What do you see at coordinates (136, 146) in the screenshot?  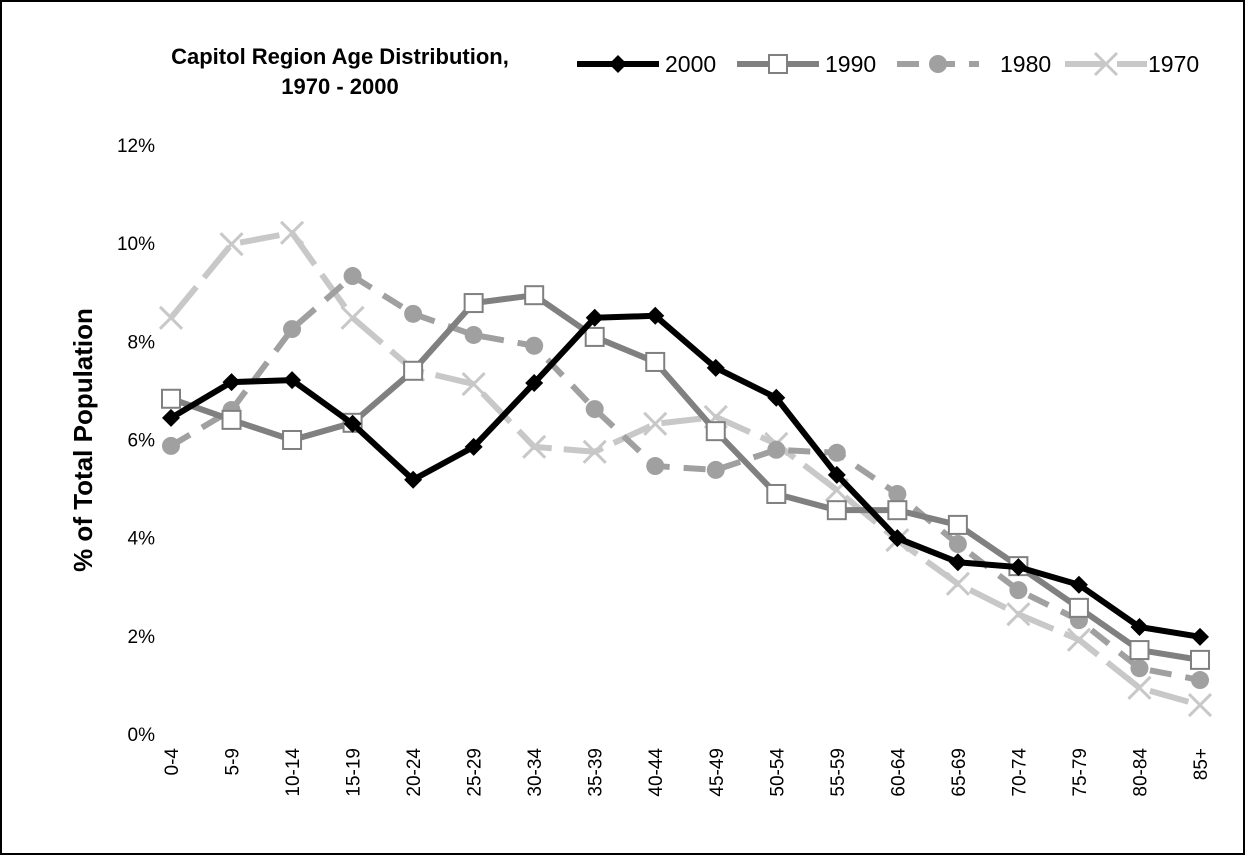 I see `y-tick-label: 12%` at bounding box center [136, 146].